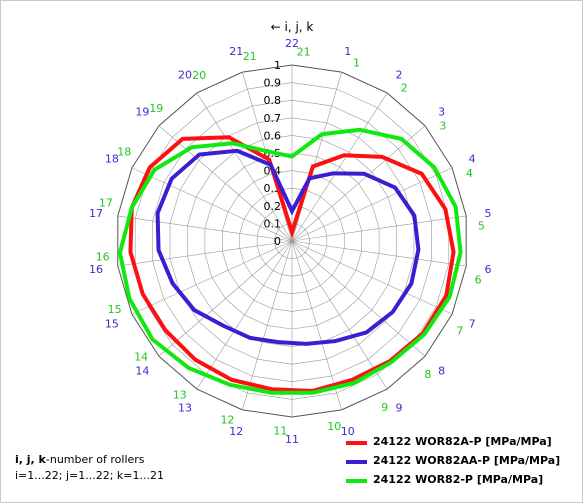 The height and width of the screenshot is (504, 583). Describe the element at coordinates (89, 475) in the screenshot. I see `roller-note-line2: i=1...22; j=1...22; k=1...21` at that location.